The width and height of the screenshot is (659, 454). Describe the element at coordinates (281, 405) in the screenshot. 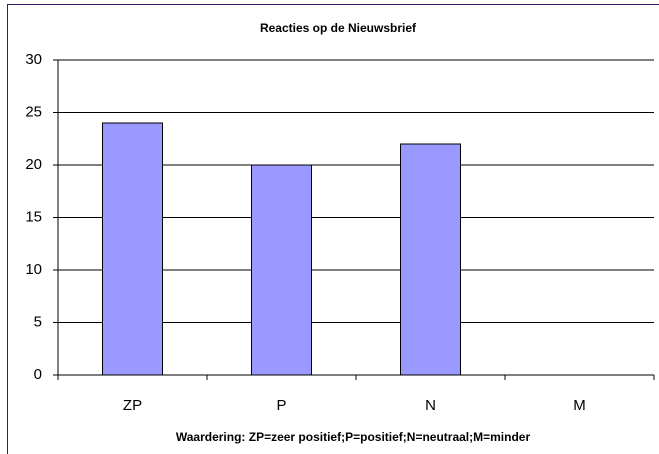

I see `x-tick-label: P` at that location.